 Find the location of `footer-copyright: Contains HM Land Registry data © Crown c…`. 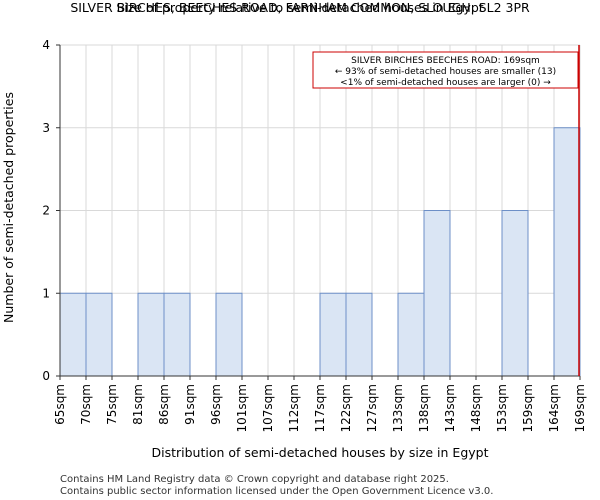

footer-copyright: Contains HM Land Registry data © Crown c… is located at coordinates (254, 479).